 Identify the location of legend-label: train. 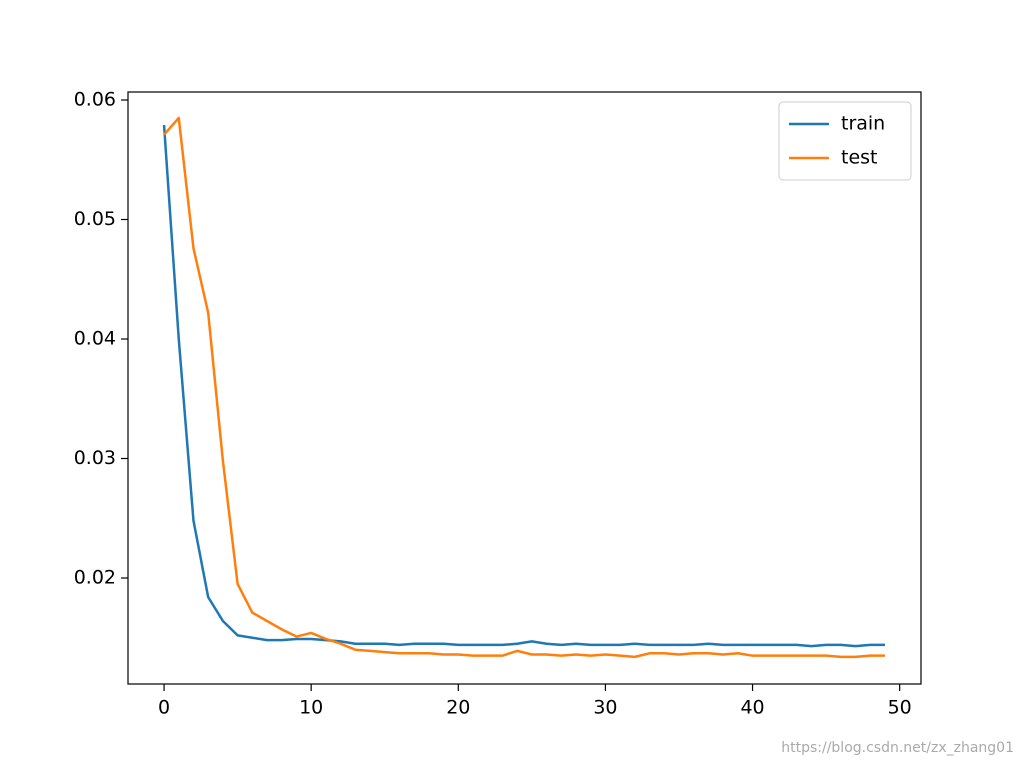
(863, 124).